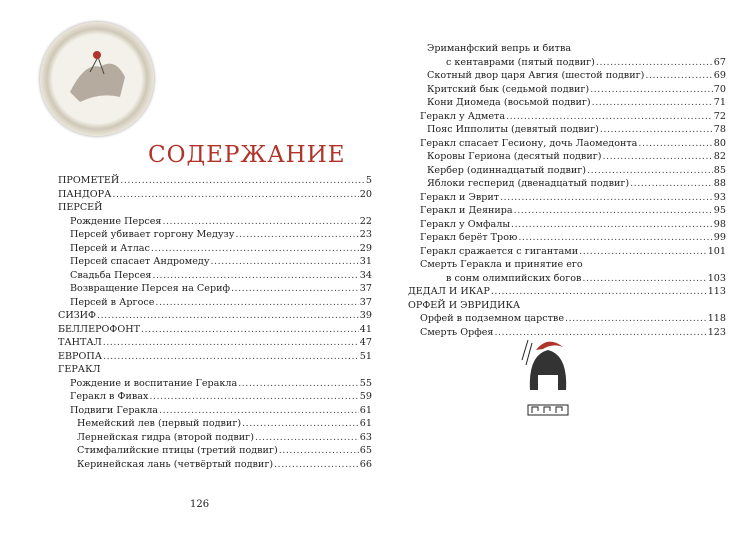 The height and width of the screenshot is (534, 750). What do you see at coordinates (97, 79) in the screenshot?
I see `medallion-illustration` at bounding box center [97, 79].